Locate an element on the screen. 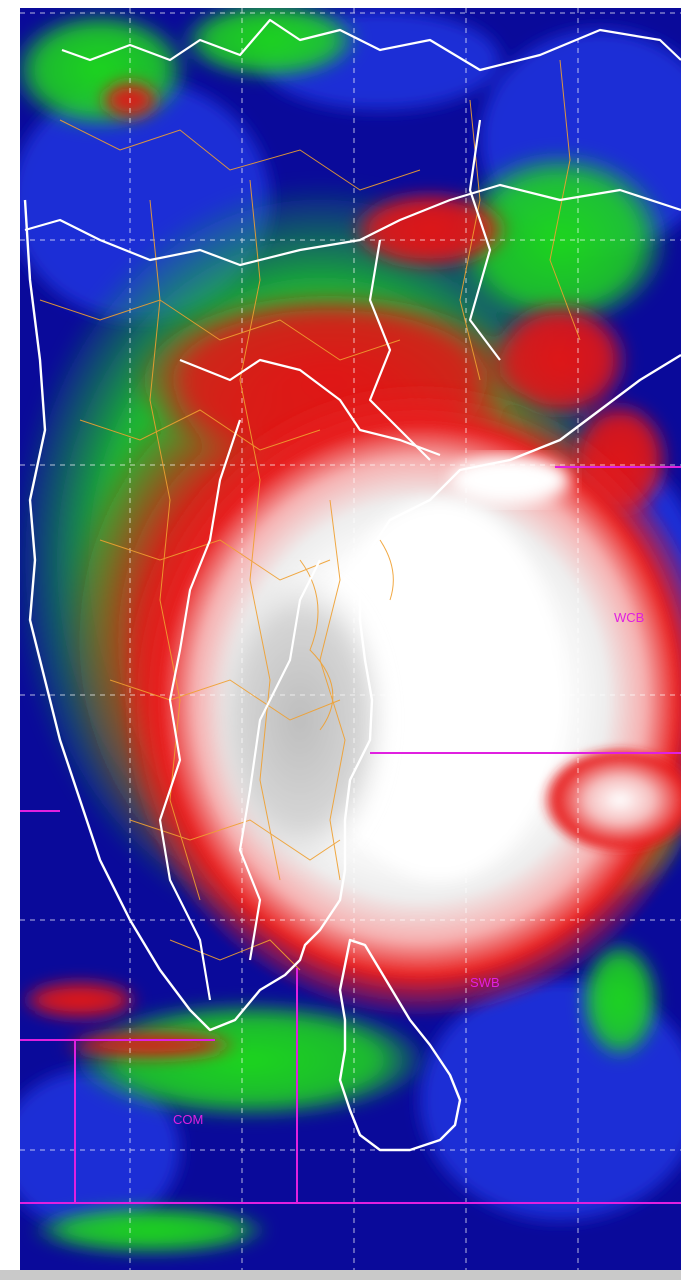  label-wcb: WCB is located at coordinates (629, 617).